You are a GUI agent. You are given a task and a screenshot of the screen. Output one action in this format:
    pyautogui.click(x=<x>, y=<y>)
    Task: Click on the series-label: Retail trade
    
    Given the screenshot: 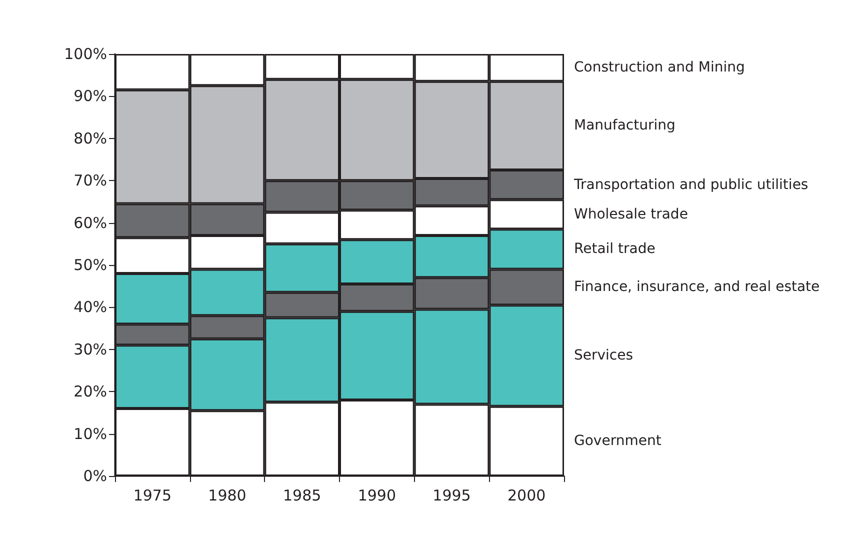 What is the action you would take?
    pyautogui.click(x=615, y=249)
    